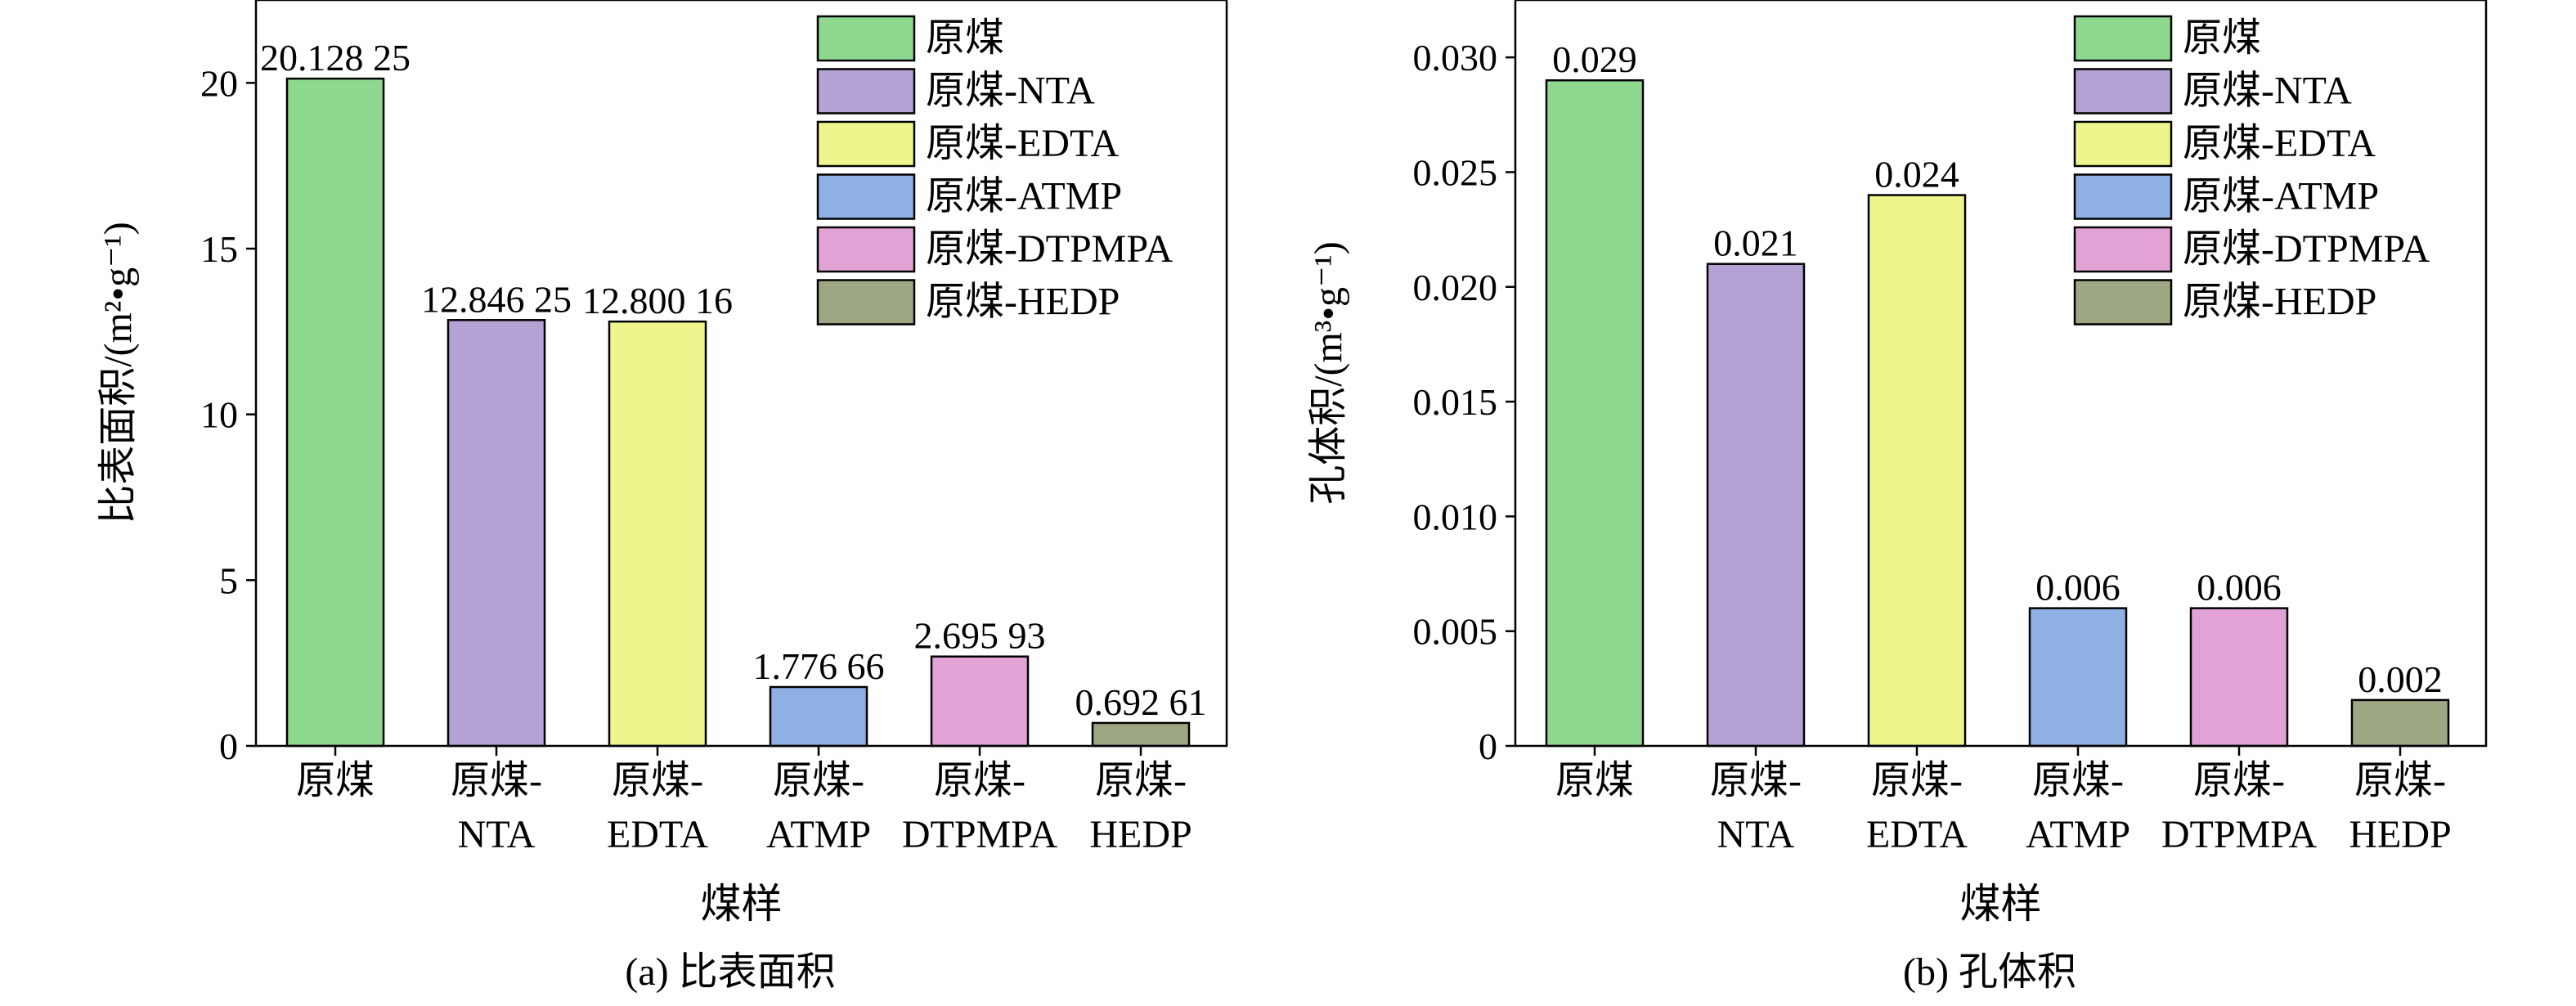  What do you see at coordinates (1917, 174) in the screenshot?
I see `bar-value-label-b-3: 0.024` at bounding box center [1917, 174].